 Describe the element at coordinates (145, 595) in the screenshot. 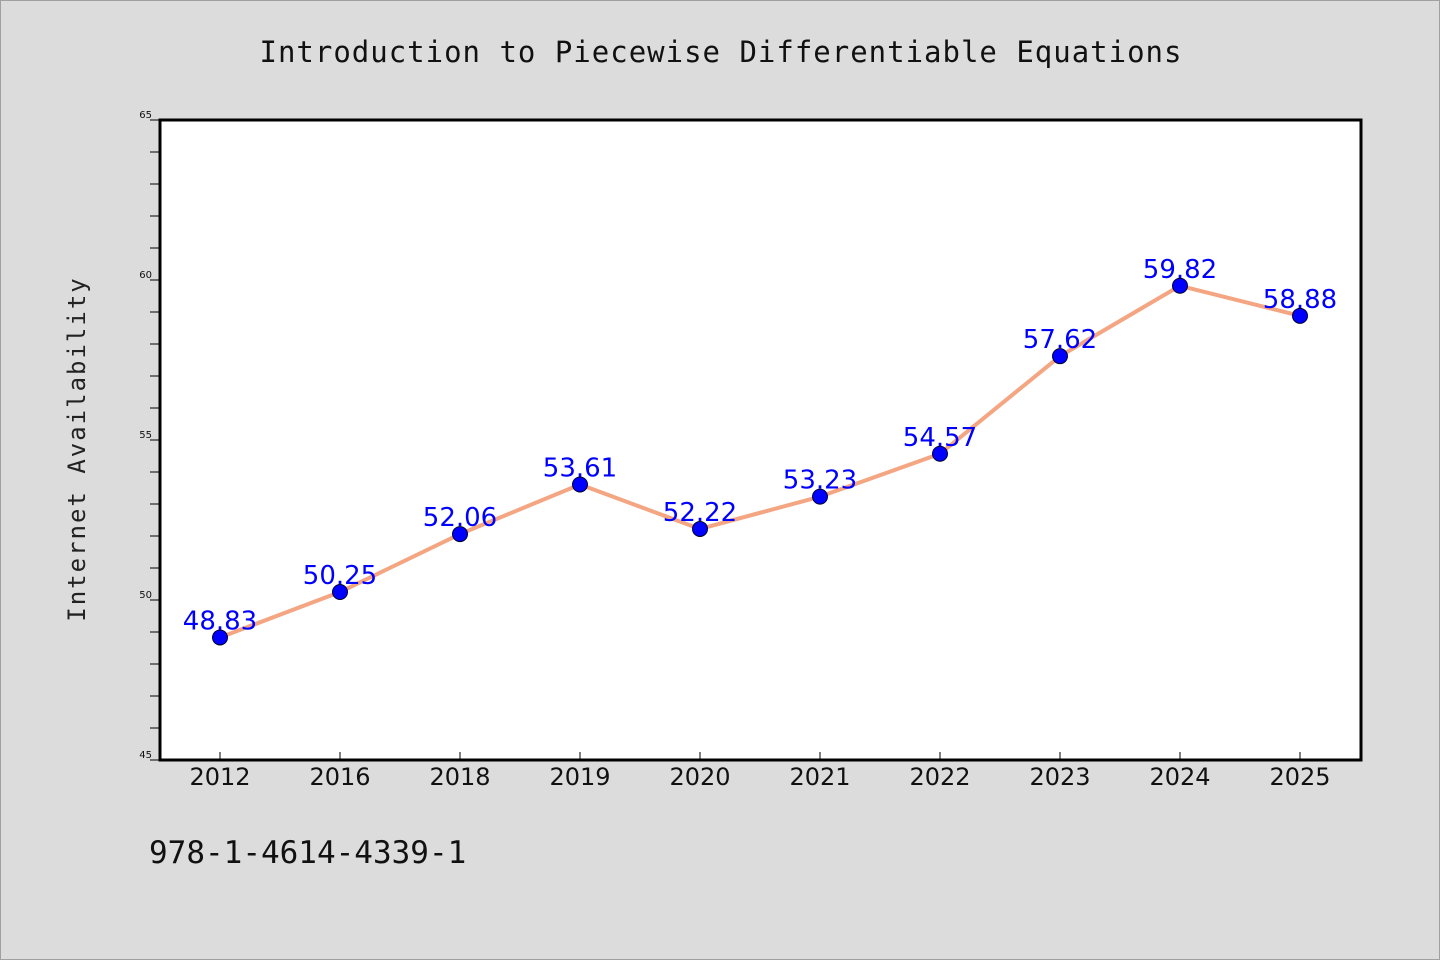

I see `y-tick-label: 50` at that location.